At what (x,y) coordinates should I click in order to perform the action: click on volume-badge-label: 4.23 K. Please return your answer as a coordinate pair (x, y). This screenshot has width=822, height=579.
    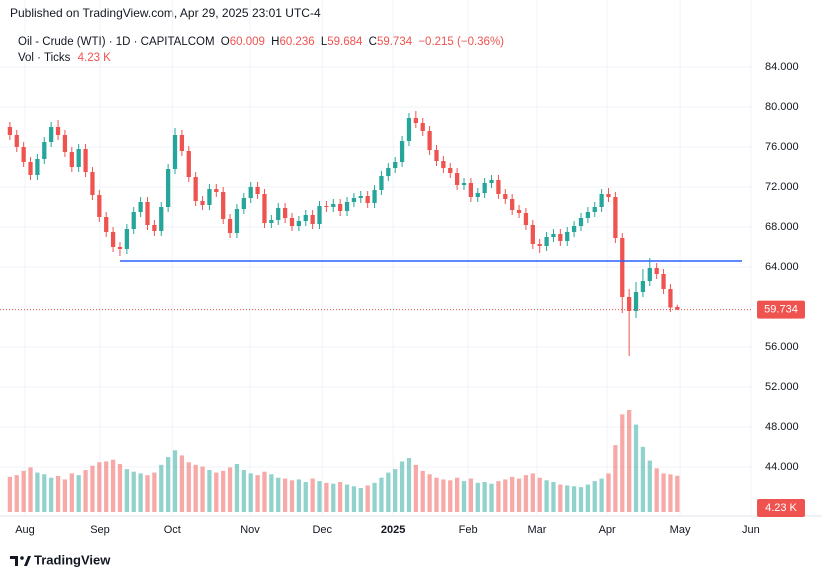
    Looking at the image, I should click on (781, 508).